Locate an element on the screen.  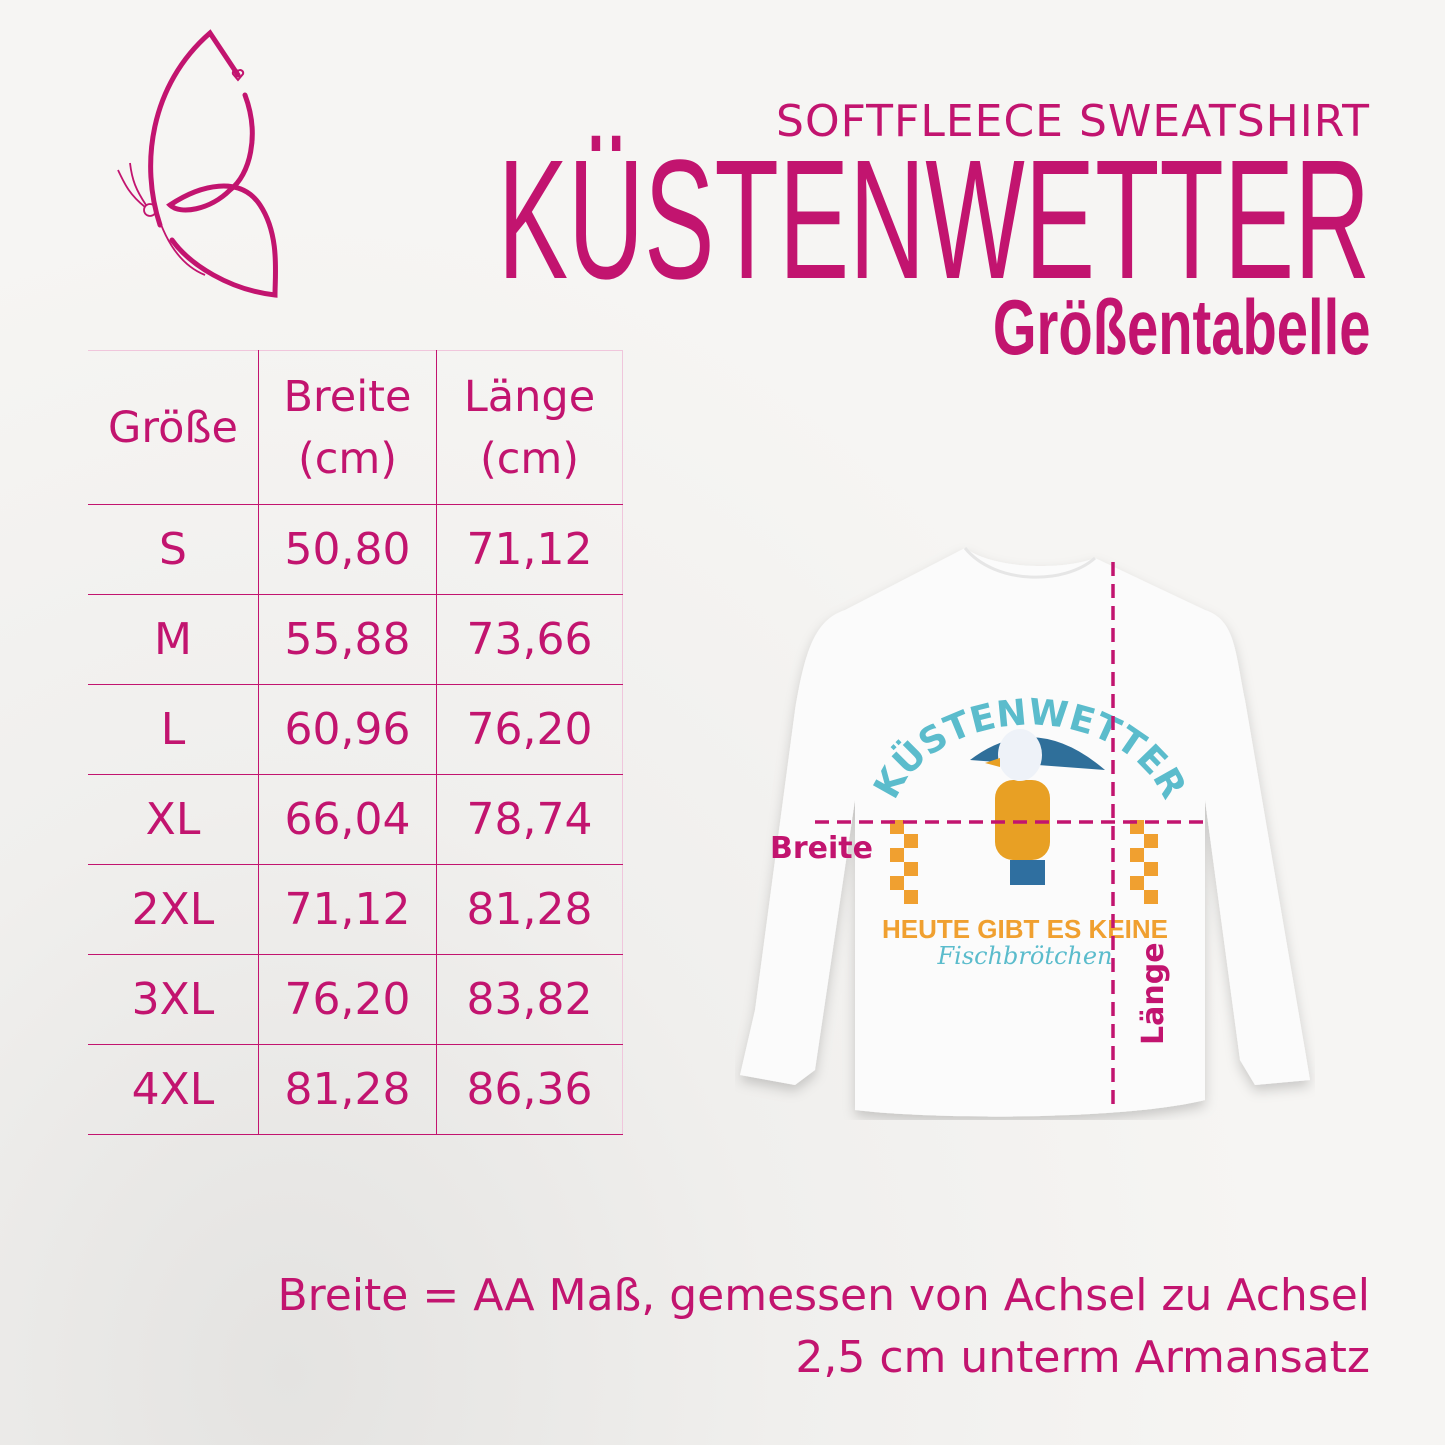
butterfly-logo-icon is located at coordinates (198, 163).